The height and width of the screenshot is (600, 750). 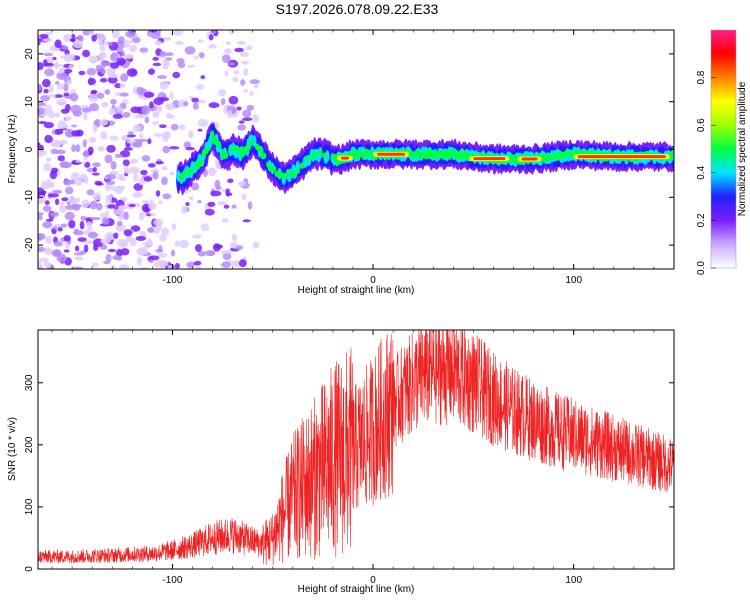 What do you see at coordinates (701, 77) in the screenshot?
I see `colorbar-tick-label: 0.8` at bounding box center [701, 77].